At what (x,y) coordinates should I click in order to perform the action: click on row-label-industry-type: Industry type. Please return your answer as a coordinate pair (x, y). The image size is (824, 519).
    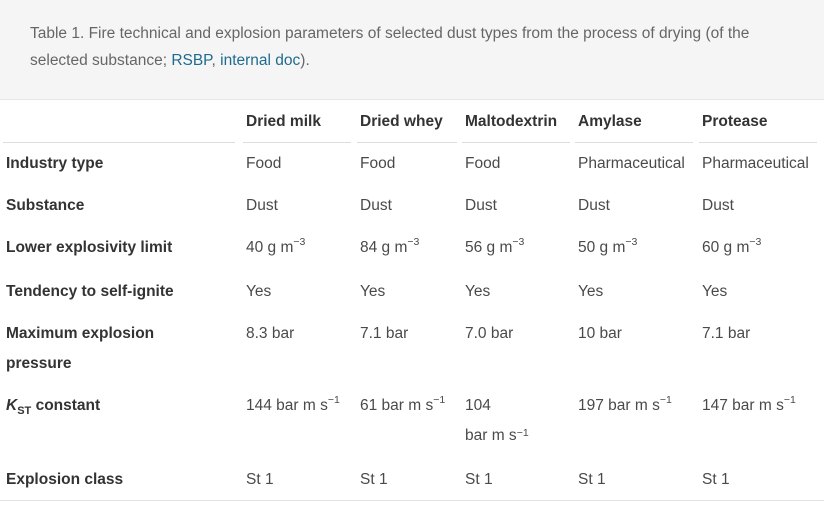
    Looking at the image, I should click on (55, 163).